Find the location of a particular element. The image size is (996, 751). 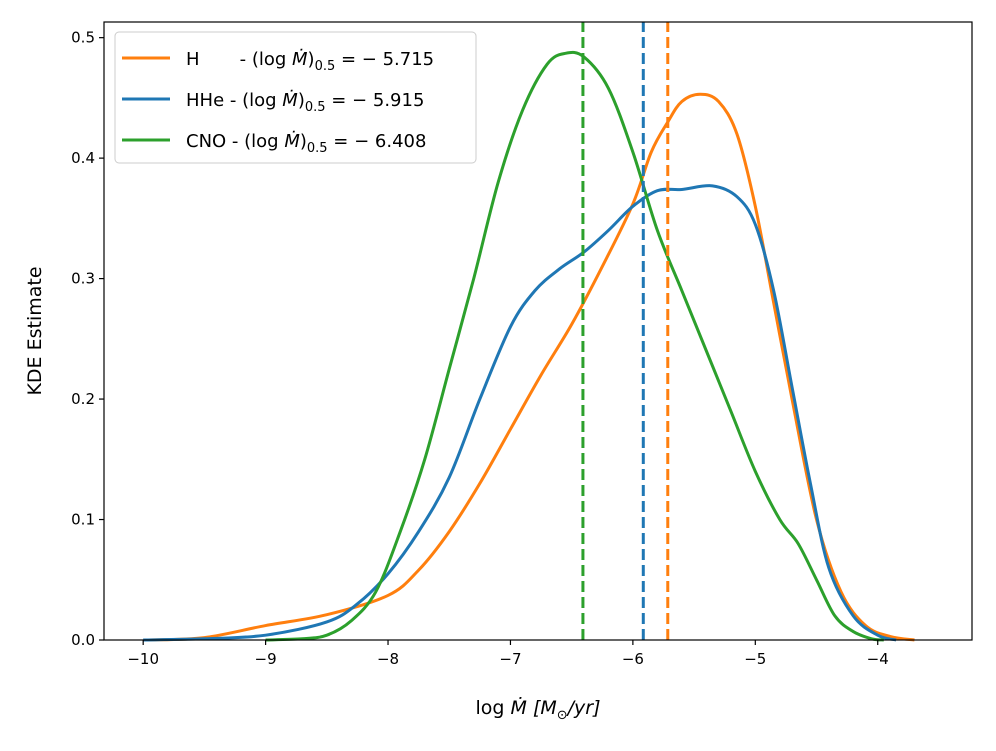

y-axis: 0.0 0.1 0.2 0.3 0.4 0.5 is located at coordinates (87, 339).